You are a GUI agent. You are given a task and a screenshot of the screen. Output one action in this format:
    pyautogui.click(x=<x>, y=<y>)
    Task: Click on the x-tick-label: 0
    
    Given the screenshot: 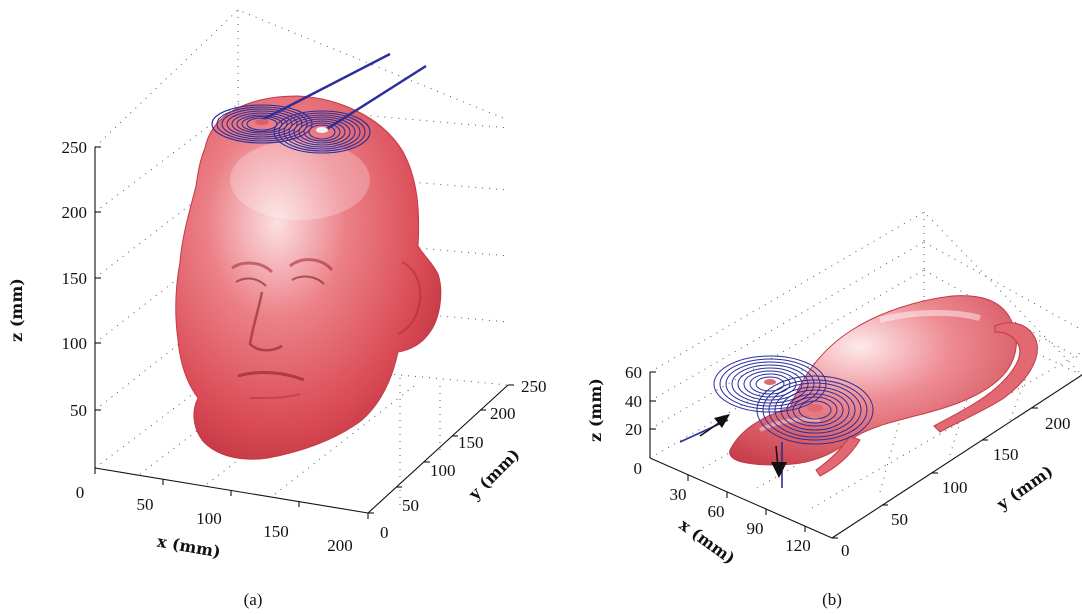 What is the action you would take?
    pyautogui.click(x=80, y=492)
    